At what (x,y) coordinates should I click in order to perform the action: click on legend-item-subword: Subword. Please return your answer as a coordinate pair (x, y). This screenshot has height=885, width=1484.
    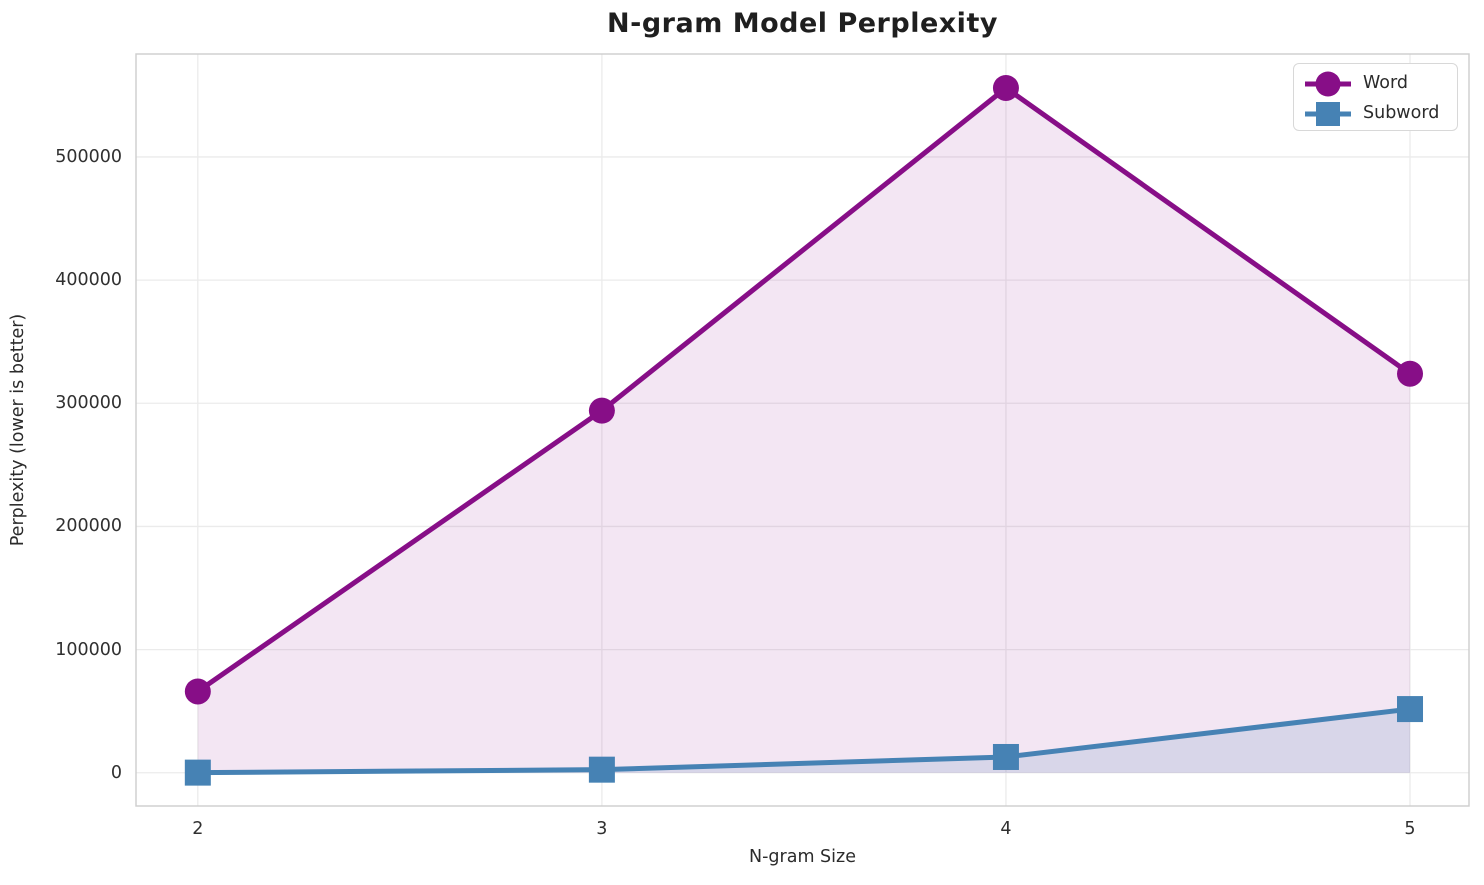
    Looking at the image, I should click on (1375, 114).